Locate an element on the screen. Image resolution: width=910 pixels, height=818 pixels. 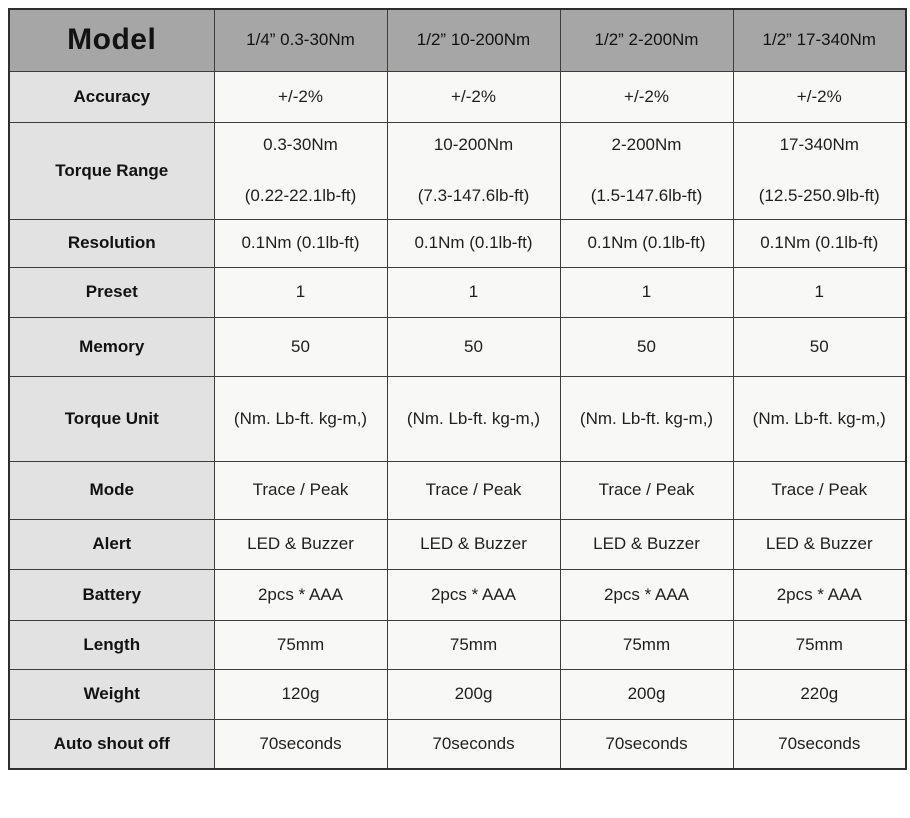
spec-cell: 17-340Nm (12.5-250.9lb-ft) is located at coordinates (819, 170).